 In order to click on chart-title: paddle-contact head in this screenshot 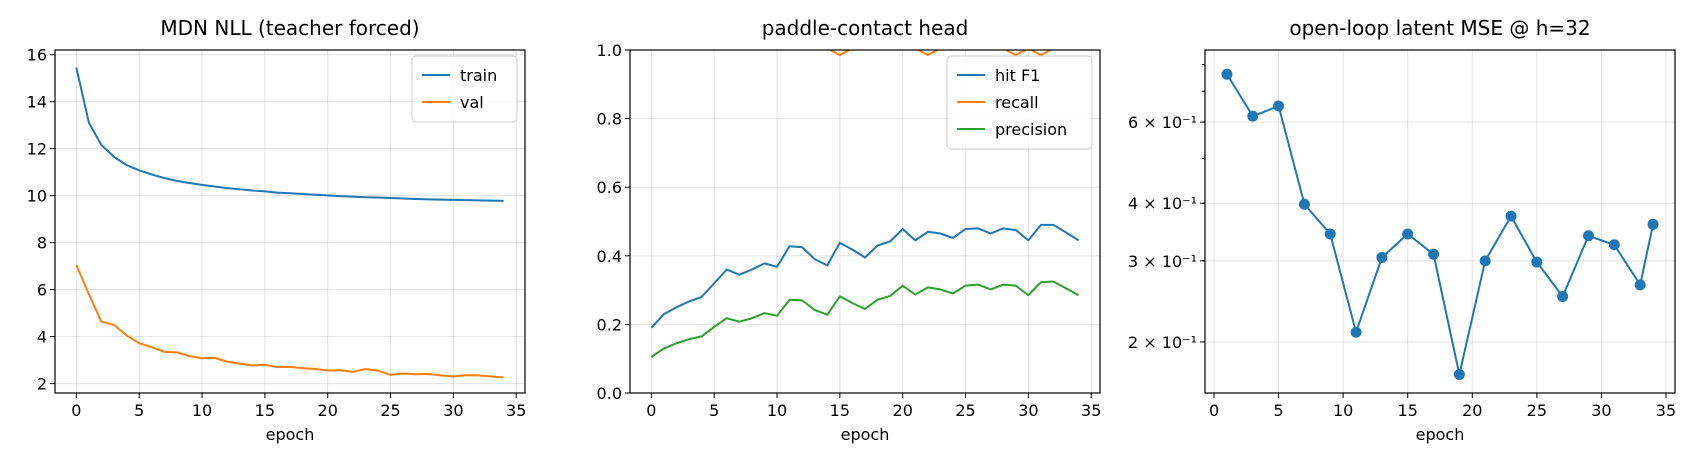, I will do `click(865, 28)`.